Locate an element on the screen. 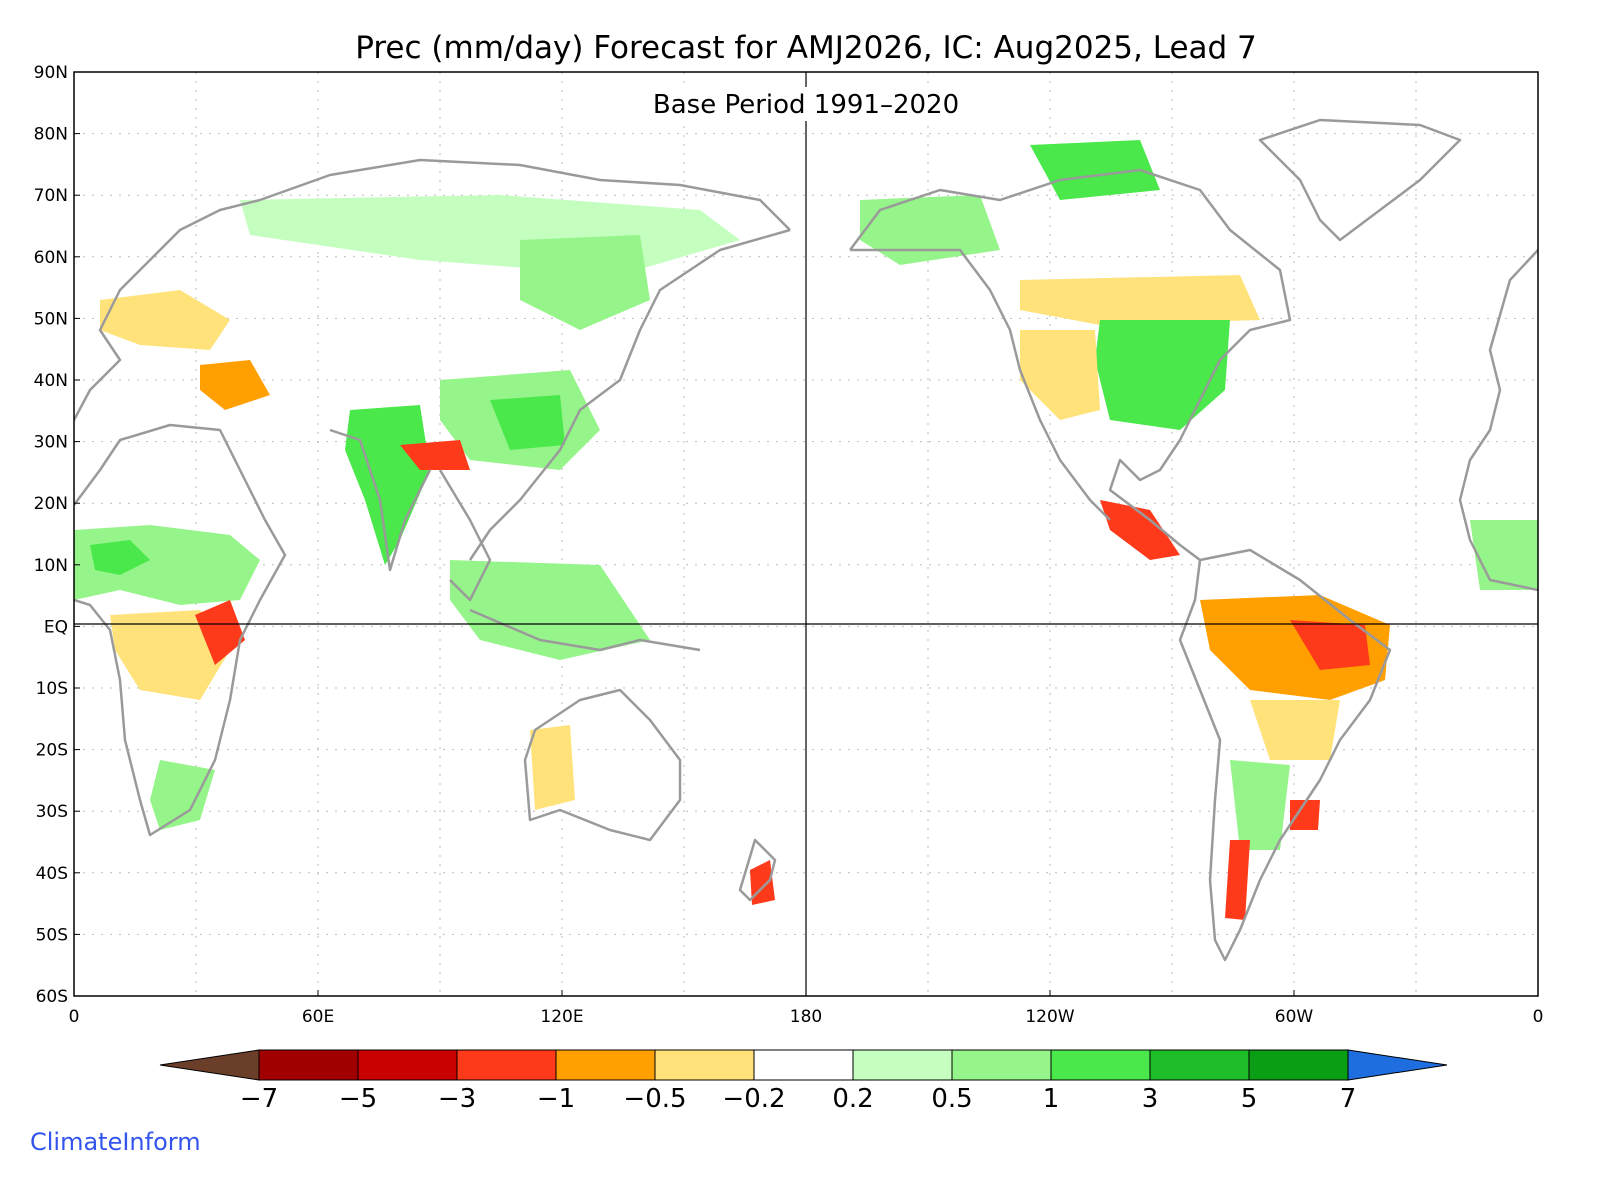  colorbar: −7 −5 −3 −1 −0.5 −0.2 0.2 0.5 1 3 5 7 is located at coordinates (803, 1081).